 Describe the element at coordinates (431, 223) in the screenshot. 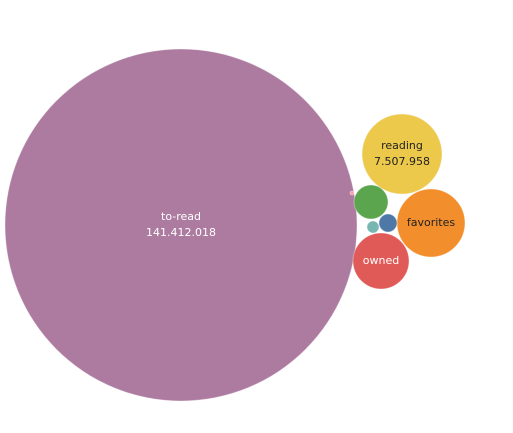

I see `bubble-favorites` at that location.